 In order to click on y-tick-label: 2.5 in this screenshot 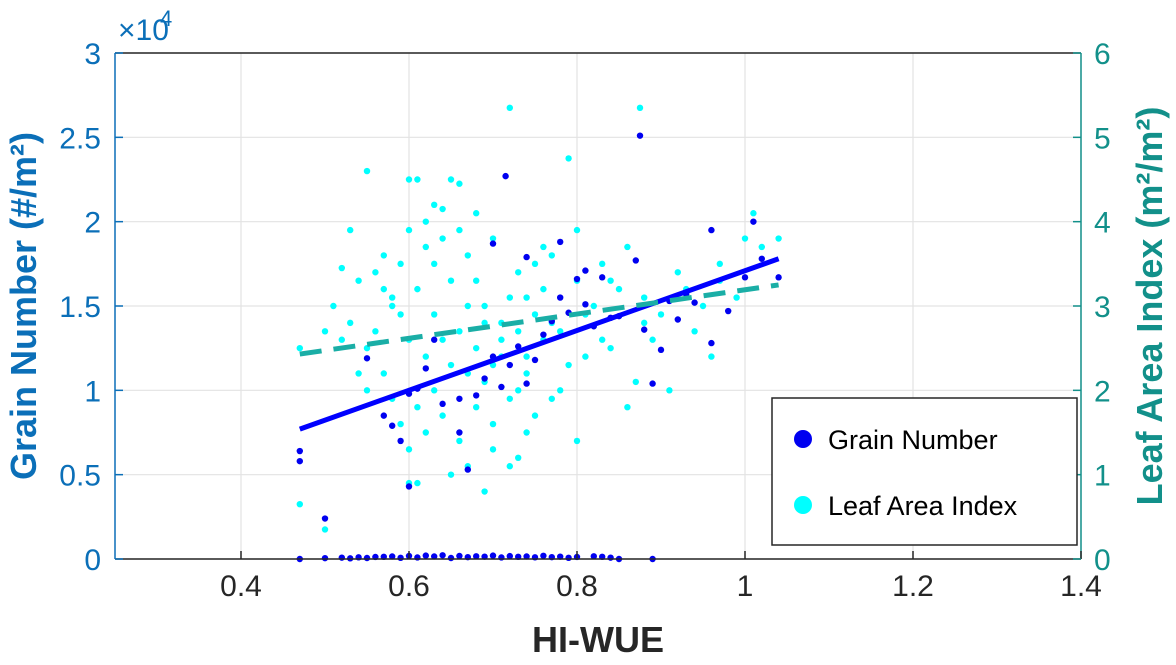, I will do `click(80, 138)`.